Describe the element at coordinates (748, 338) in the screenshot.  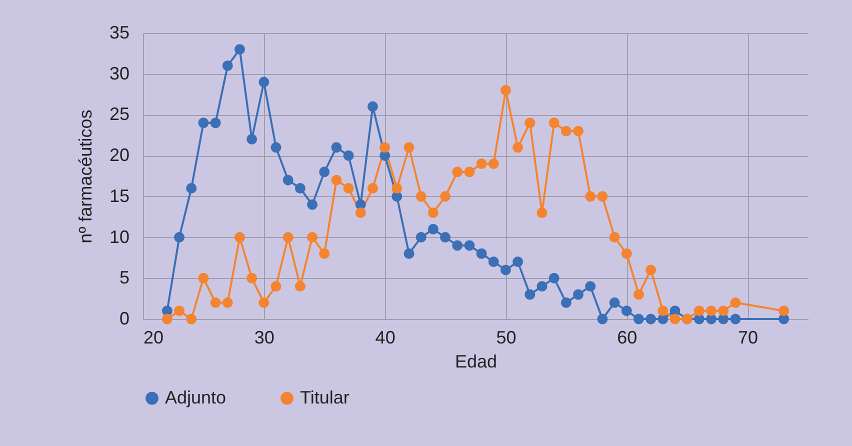
I see `x-tick-label: 70` at that location.